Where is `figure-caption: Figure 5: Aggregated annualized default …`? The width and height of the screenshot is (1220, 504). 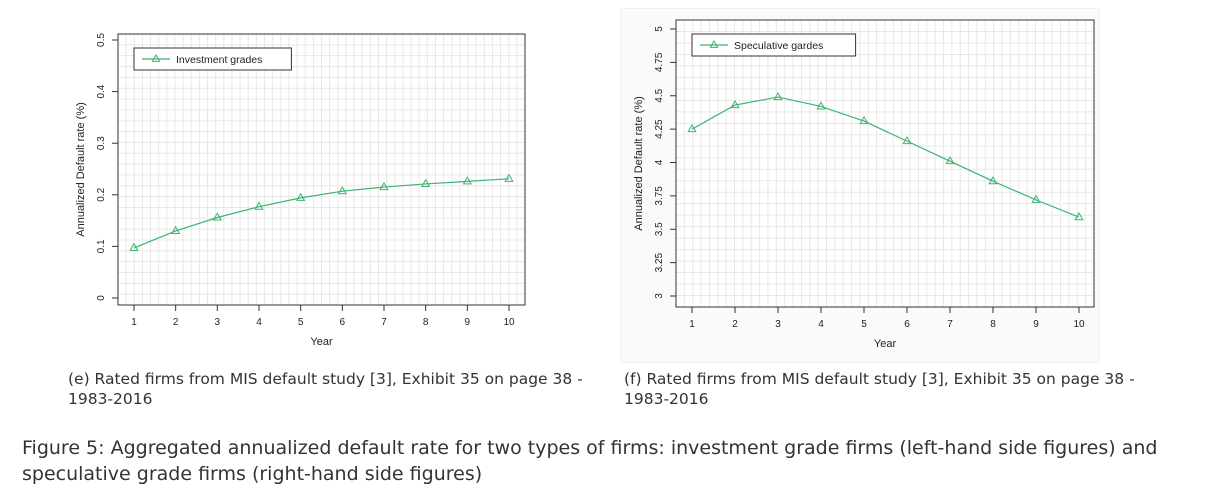 figure-caption: Figure 5: Aggregated annualized default … is located at coordinates (590, 461).